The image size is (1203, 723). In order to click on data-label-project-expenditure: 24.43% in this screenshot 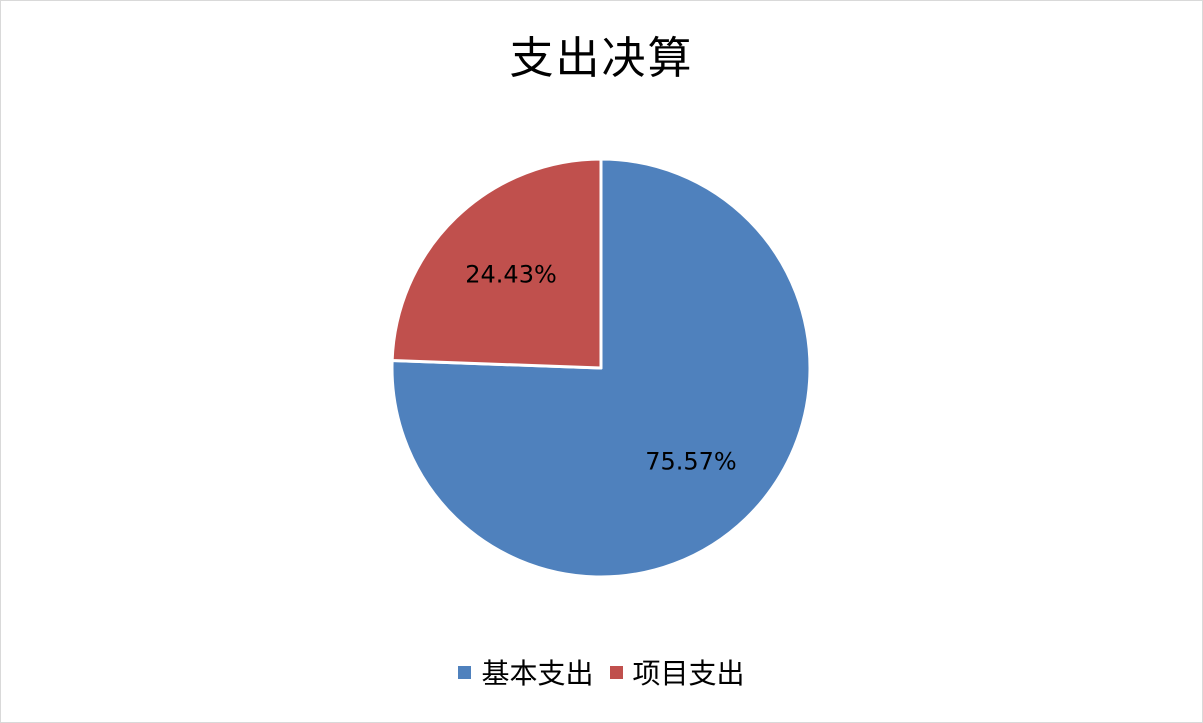, I will do `click(511, 275)`.